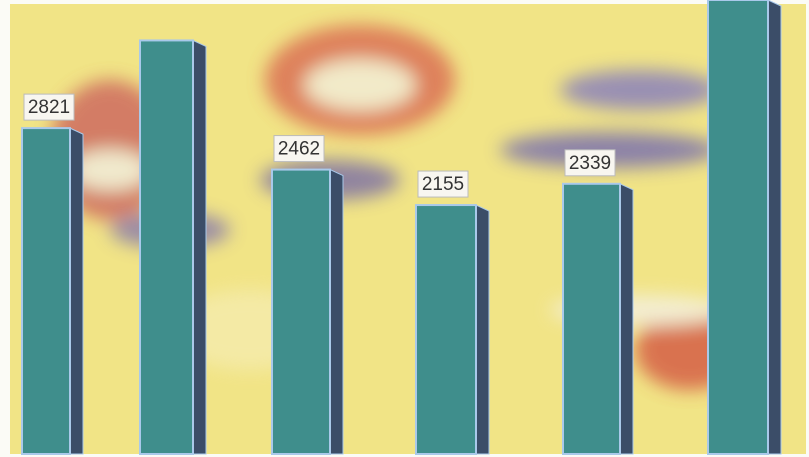 The image size is (809, 457). I want to click on value-label: 2155, so click(443, 184).